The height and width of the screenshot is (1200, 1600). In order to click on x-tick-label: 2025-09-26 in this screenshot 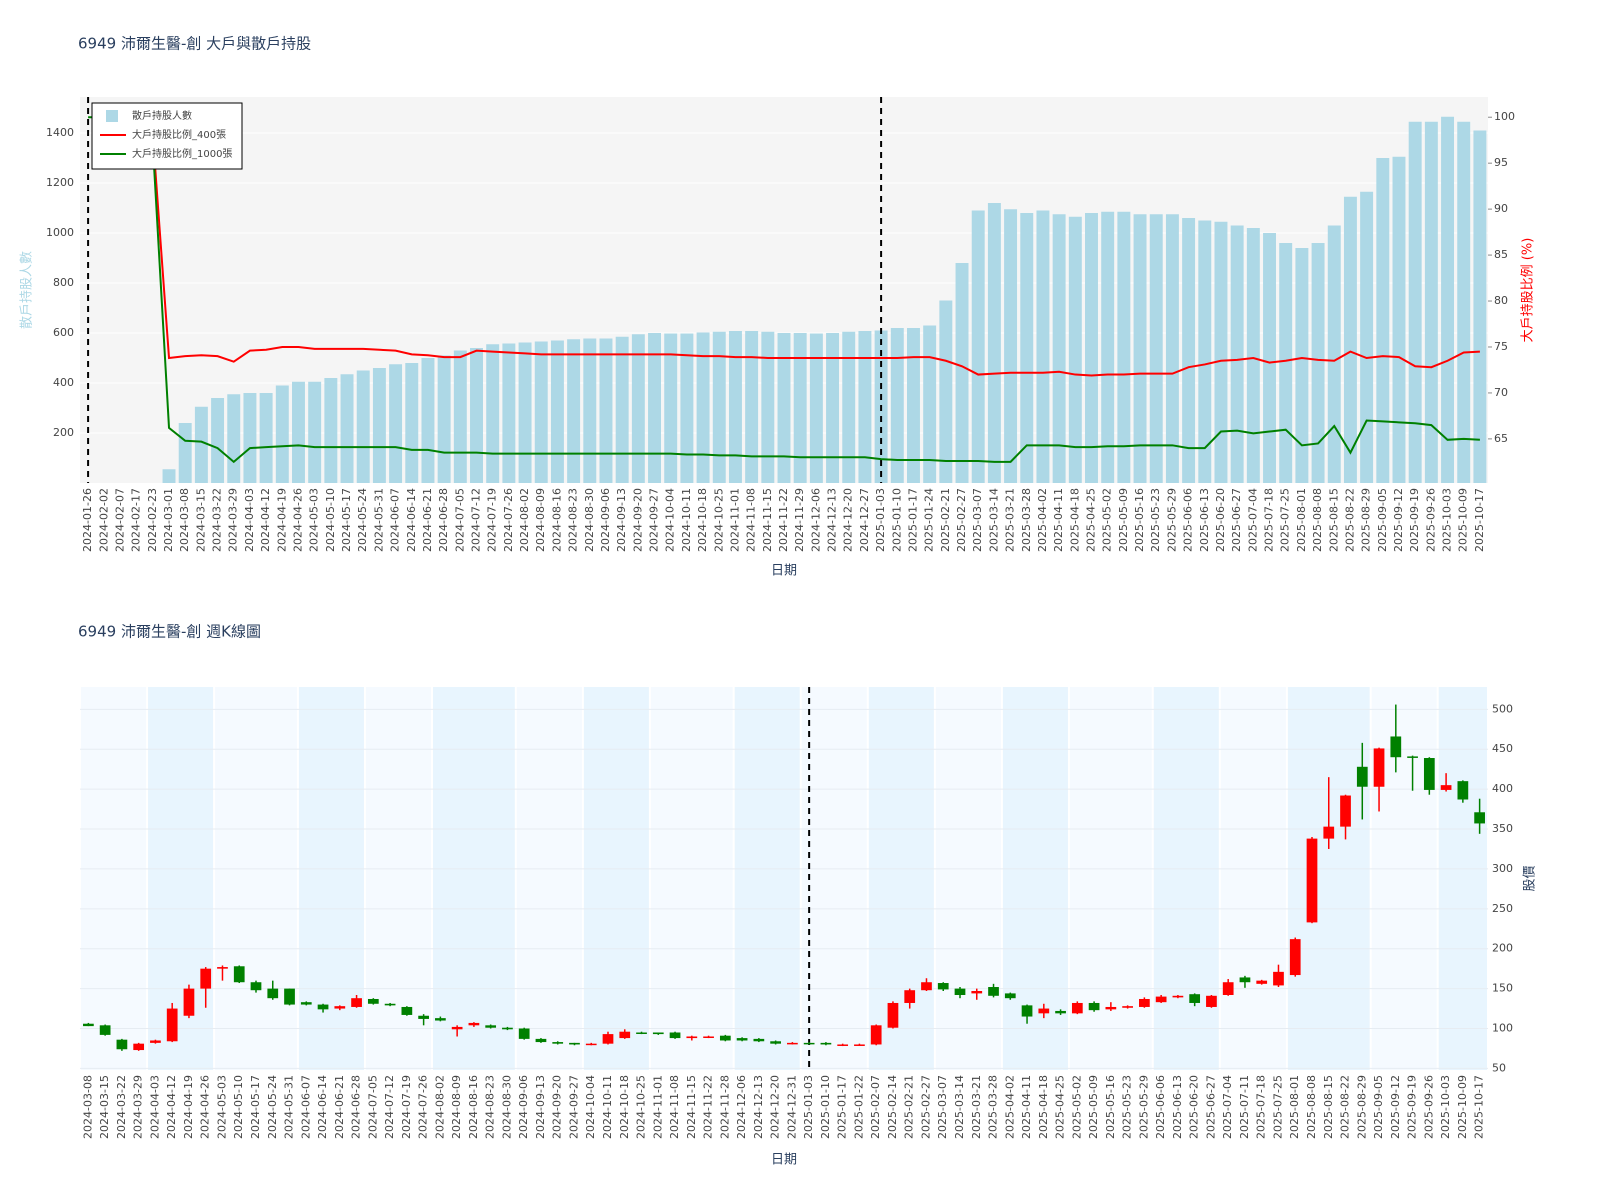, I will do `click(1430, 520)`.